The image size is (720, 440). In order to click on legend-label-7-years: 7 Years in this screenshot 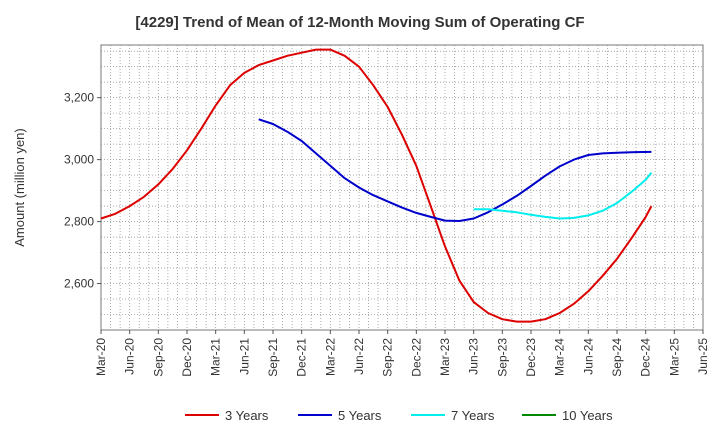, I will do `click(473, 415)`.